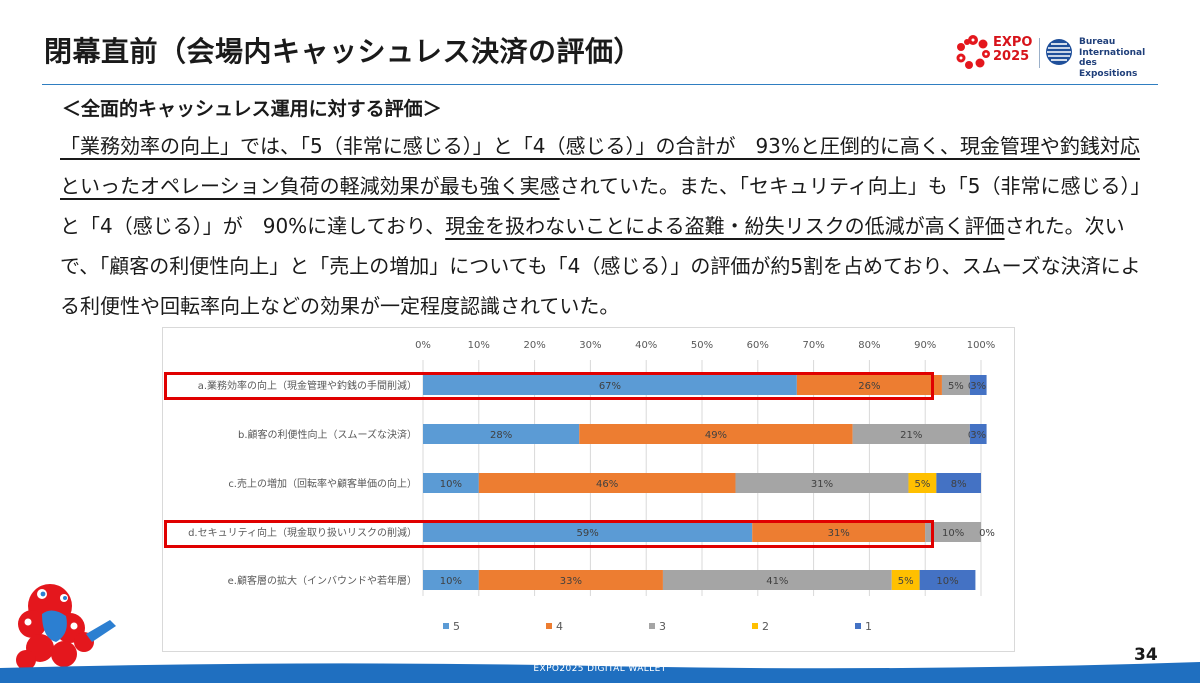  What do you see at coordinates (758, 345) in the screenshot?
I see `x-tick-label: 60%` at bounding box center [758, 345].